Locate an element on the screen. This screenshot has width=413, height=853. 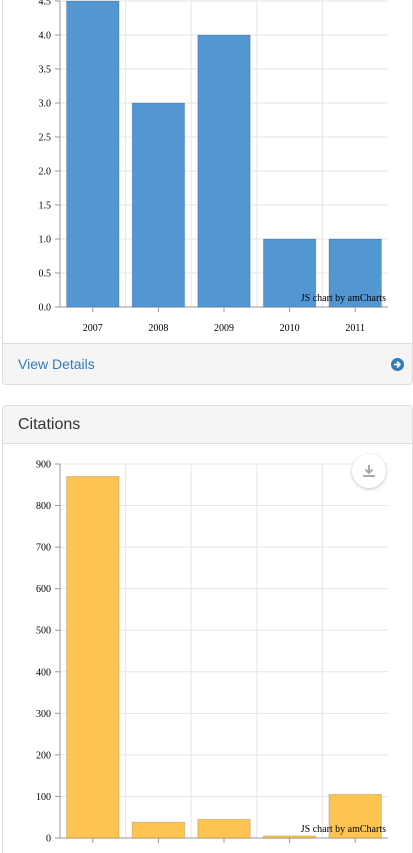
panel-footer: View Details is located at coordinates (207, 363).